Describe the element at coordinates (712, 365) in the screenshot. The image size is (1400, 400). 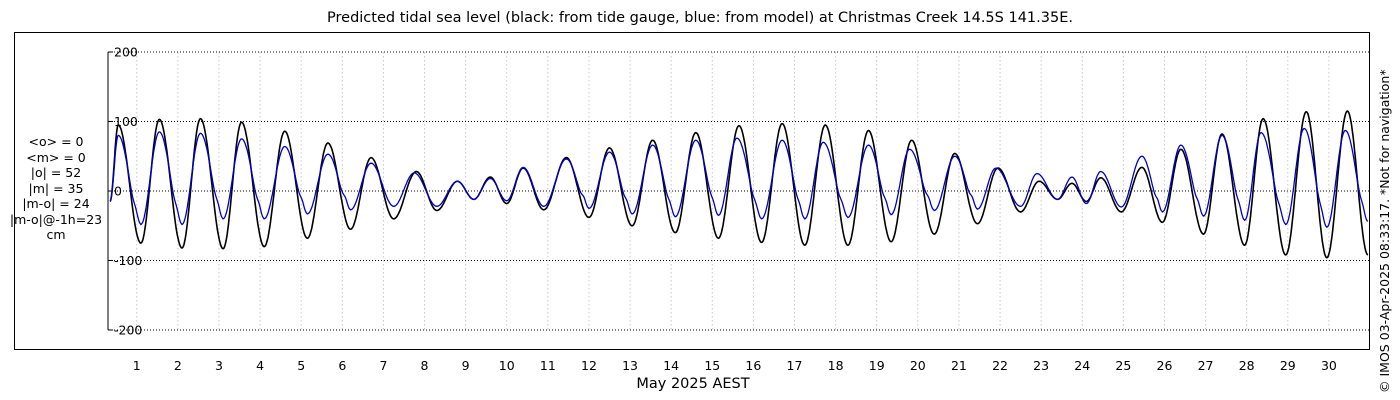
I see `x-tick-label-15: 15` at that location.